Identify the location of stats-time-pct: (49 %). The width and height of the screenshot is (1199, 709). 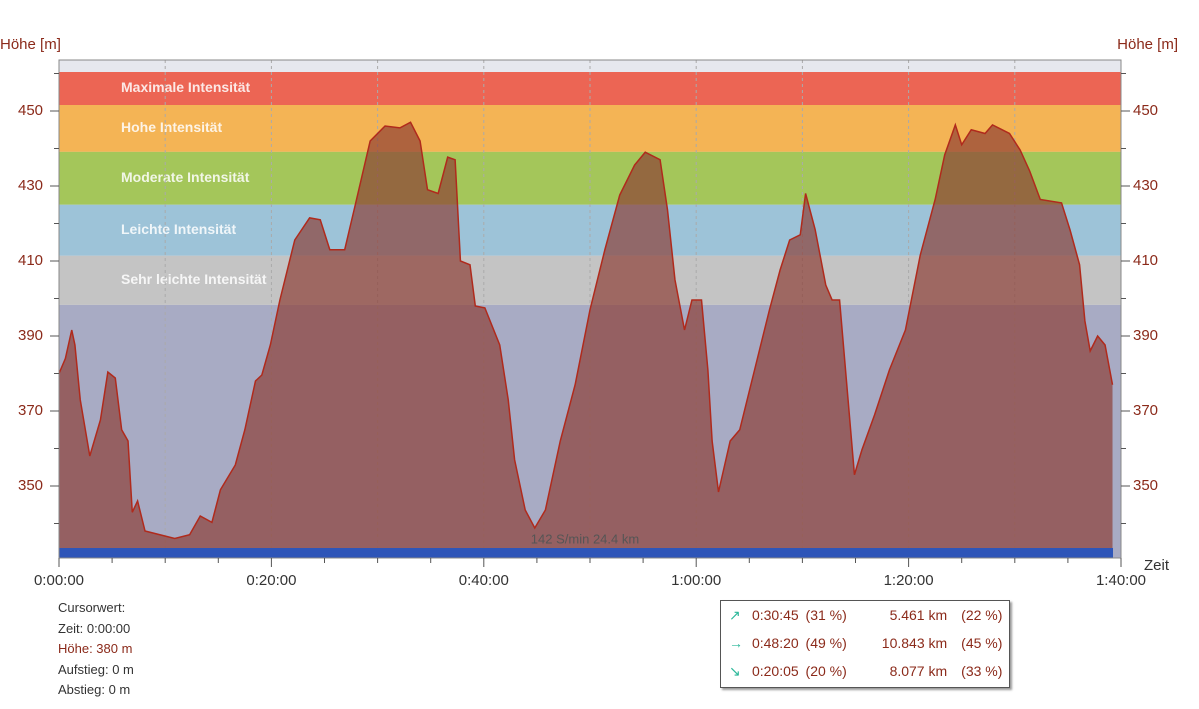
(826, 643).